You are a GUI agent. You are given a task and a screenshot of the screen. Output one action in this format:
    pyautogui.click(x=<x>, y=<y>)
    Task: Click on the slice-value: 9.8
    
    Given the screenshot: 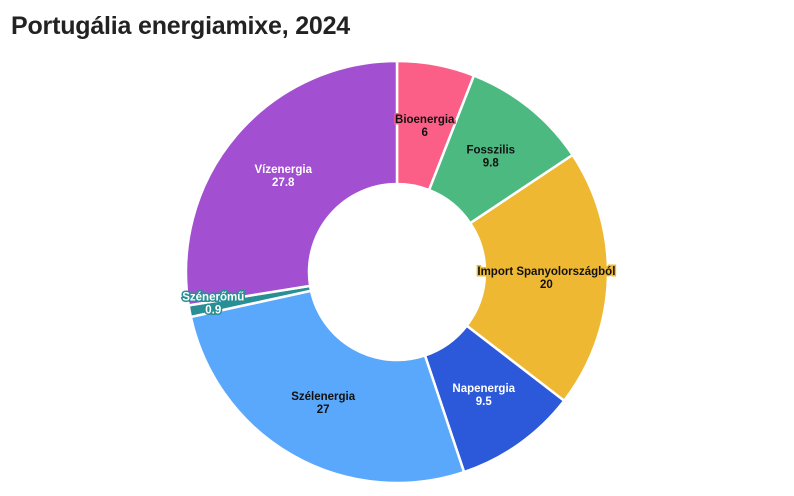 What is the action you would take?
    pyautogui.click(x=491, y=164)
    